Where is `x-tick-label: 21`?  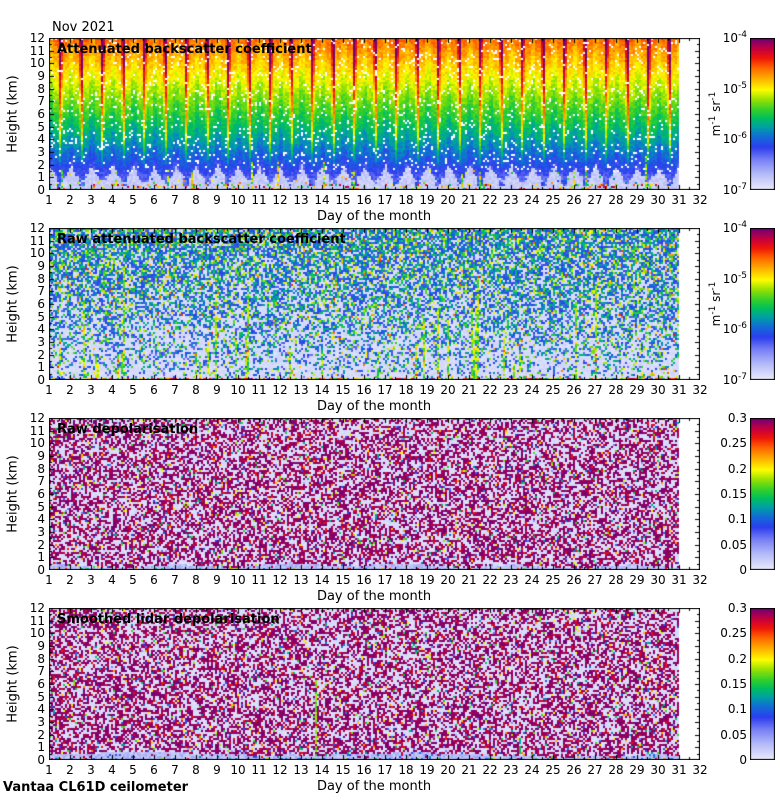 x-tick-label: 21 is located at coordinates (469, 580).